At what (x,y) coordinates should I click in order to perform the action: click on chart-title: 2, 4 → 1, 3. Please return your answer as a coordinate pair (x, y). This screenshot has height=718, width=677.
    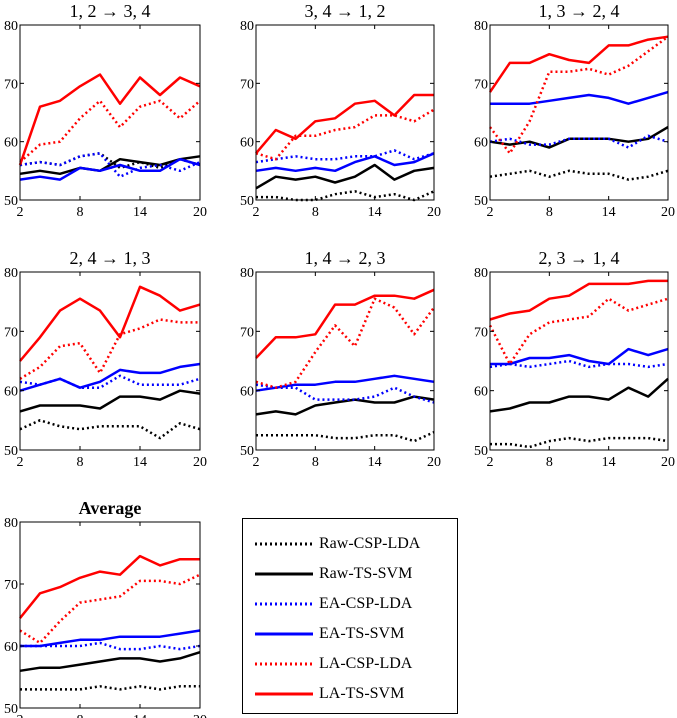
    Looking at the image, I should click on (110, 258).